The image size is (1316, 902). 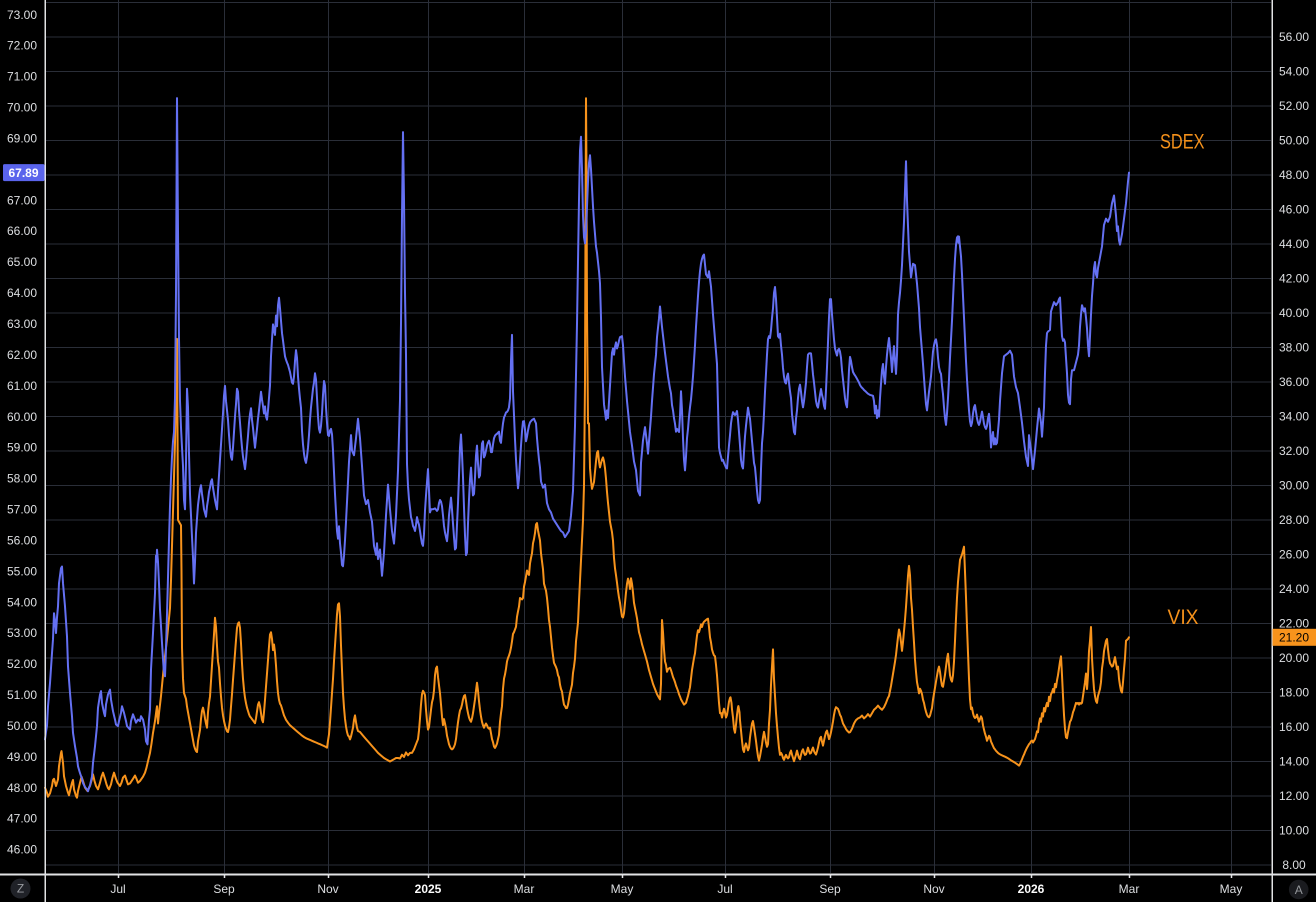 What do you see at coordinates (1031, 889) in the screenshot?
I see `svg-text: 2026` at bounding box center [1031, 889].